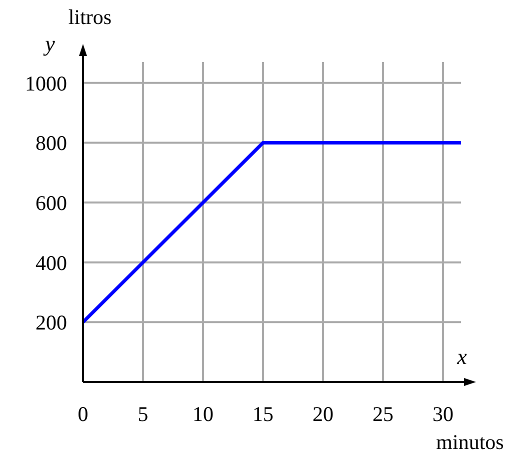 The height and width of the screenshot is (457, 519). I want to click on y-tick-label: 1000, so click(46, 83).